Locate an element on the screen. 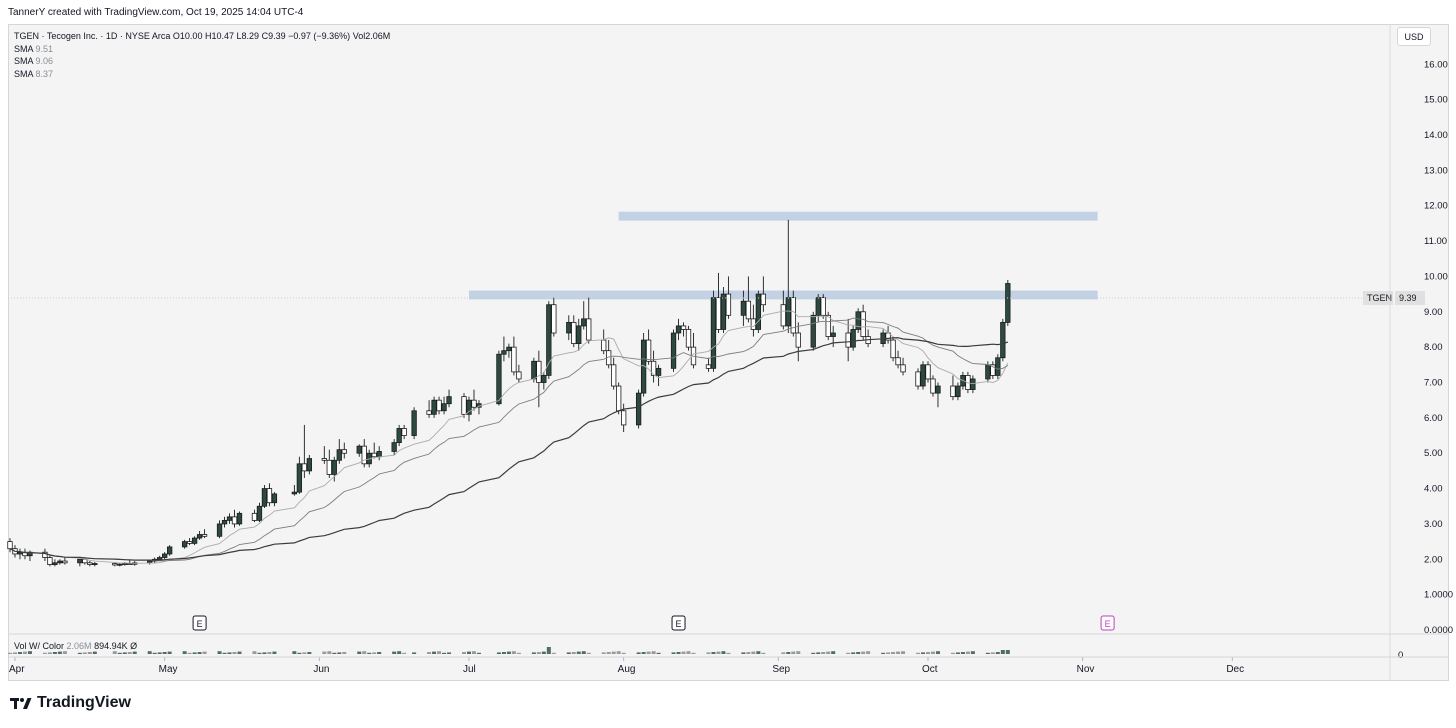 The image size is (1456, 728). brand-name: TradingView is located at coordinates (84, 702).